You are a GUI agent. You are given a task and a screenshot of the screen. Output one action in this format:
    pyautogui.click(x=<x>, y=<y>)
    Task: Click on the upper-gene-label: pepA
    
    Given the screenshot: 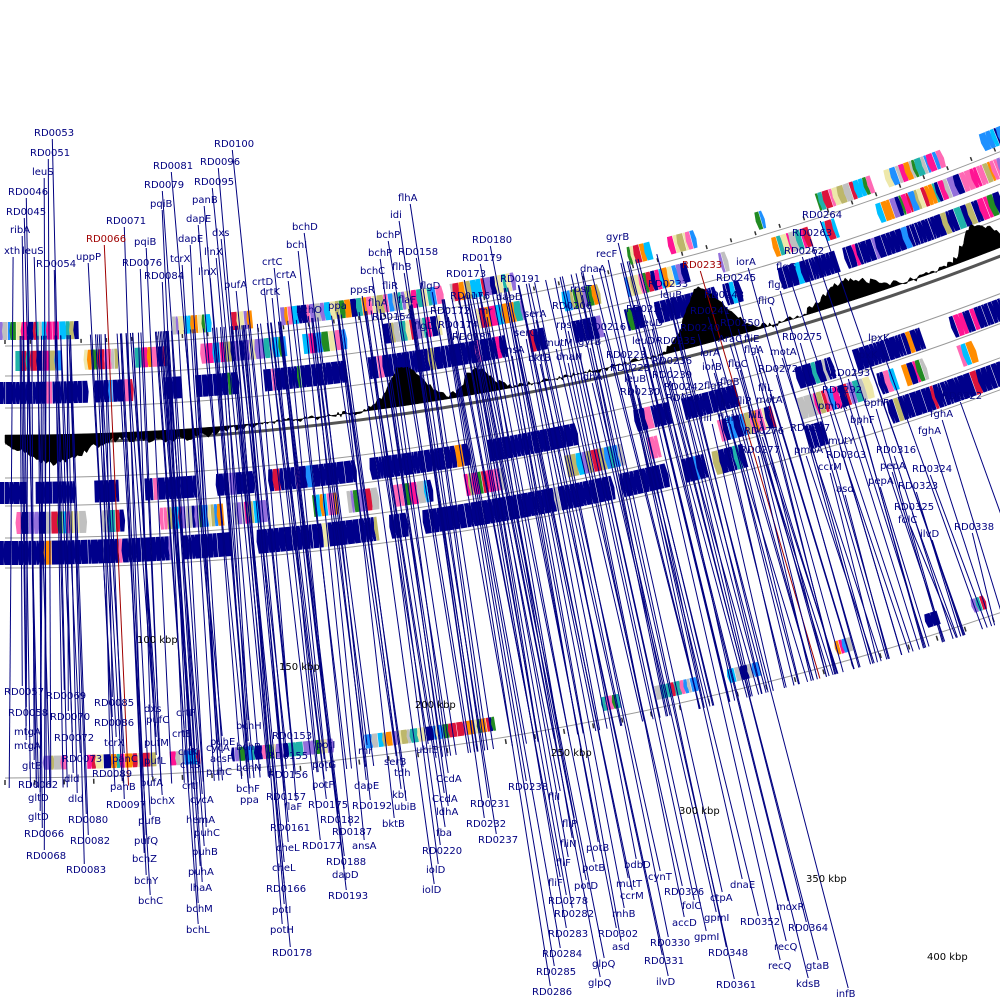 What is the action you would take?
    pyautogui.click(x=893, y=466)
    